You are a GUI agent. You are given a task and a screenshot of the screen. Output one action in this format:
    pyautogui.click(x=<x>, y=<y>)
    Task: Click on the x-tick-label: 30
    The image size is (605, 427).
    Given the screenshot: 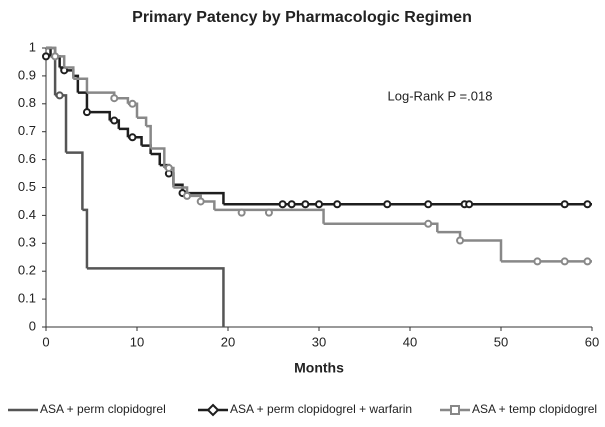 What is the action you would take?
    pyautogui.click(x=319, y=341)
    